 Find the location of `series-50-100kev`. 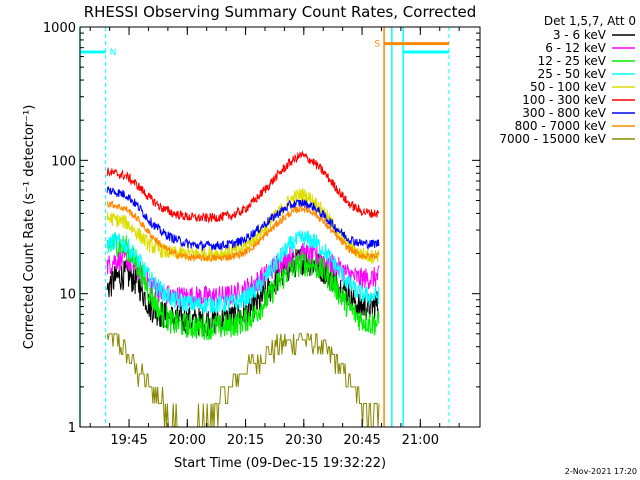

series-50-100kev is located at coordinates (243, 226).